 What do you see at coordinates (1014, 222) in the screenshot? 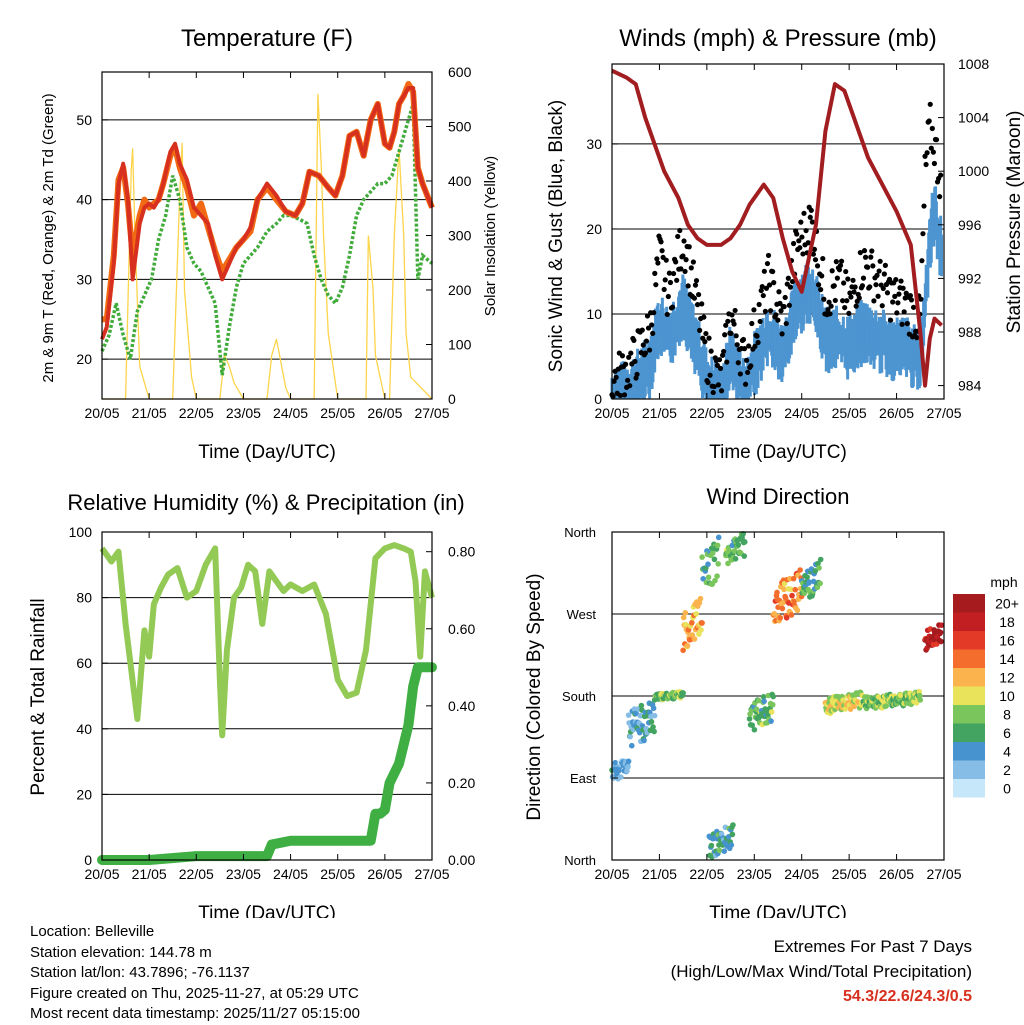
I see `winds-ylabel-right: Station Pressure (Maroon)` at bounding box center [1014, 222].